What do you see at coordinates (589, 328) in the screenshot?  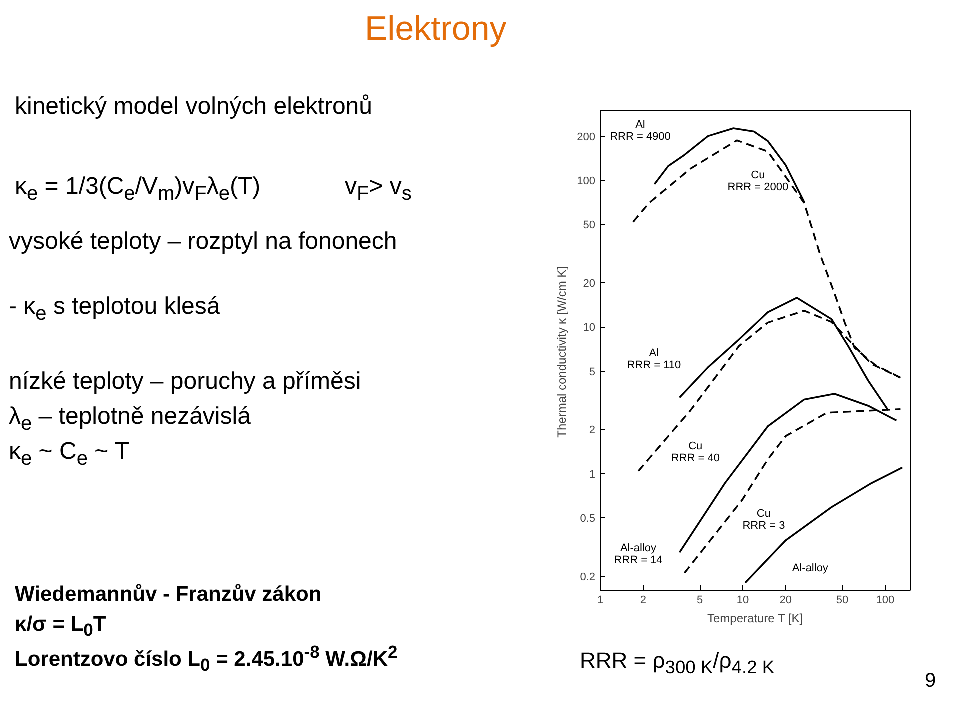 I see `y-tick-label: 10` at bounding box center [589, 328].